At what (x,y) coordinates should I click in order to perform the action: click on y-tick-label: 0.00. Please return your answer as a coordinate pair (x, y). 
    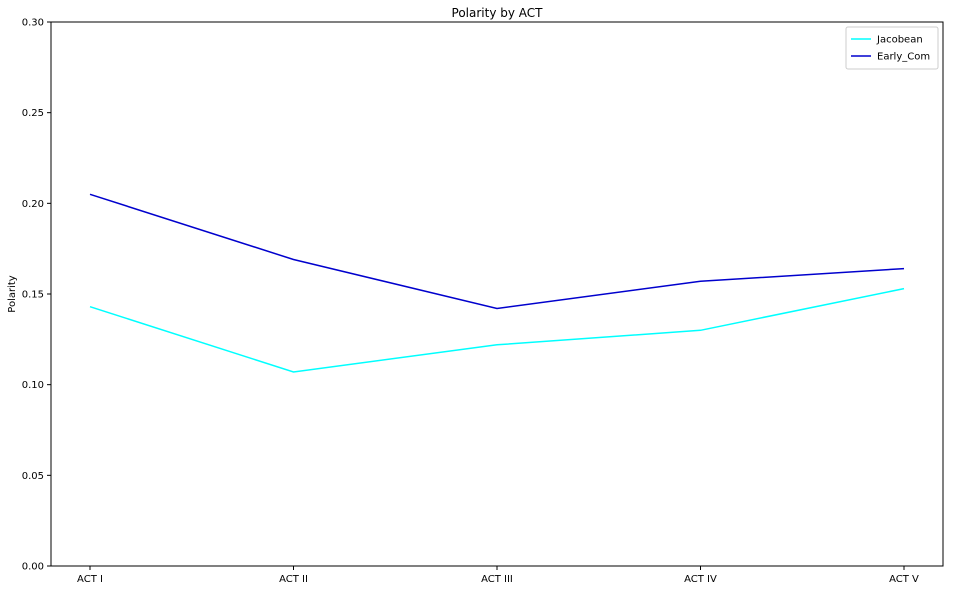
    Looking at the image, I should click on (33, 567).